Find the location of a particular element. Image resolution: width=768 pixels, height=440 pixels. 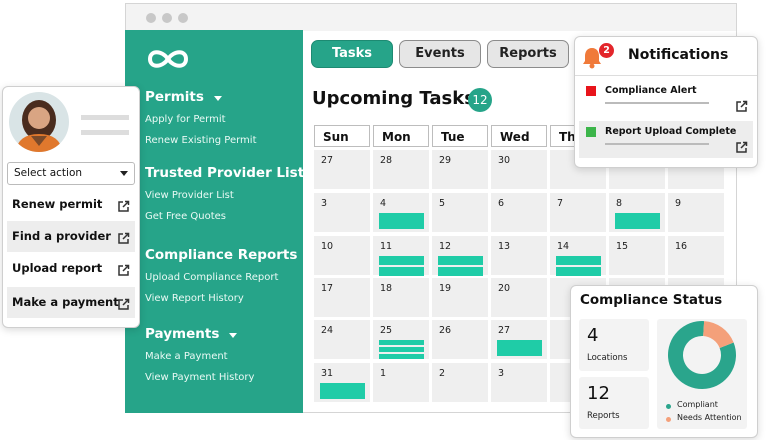

sidebar-link: View Report History is located at coordinates (194, 298).